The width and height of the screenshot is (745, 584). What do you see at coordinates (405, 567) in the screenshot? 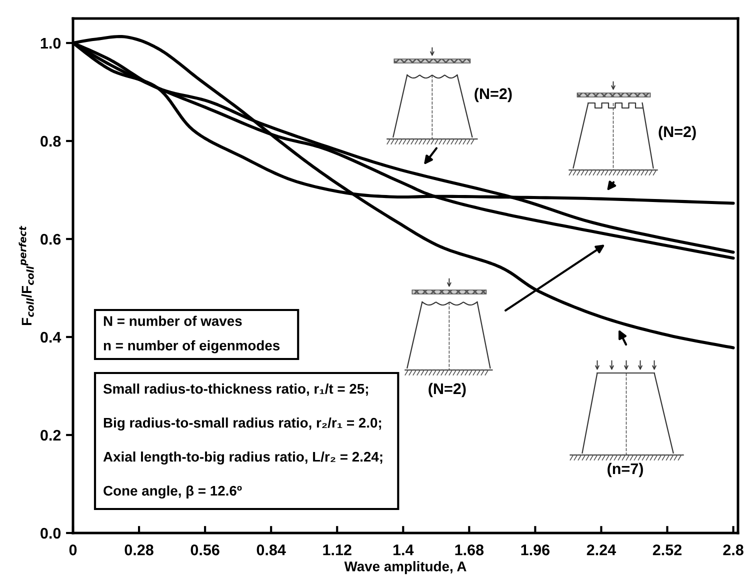
I see `x-axis-title: Wave amplitude, A` at bounding box center [405, 567].